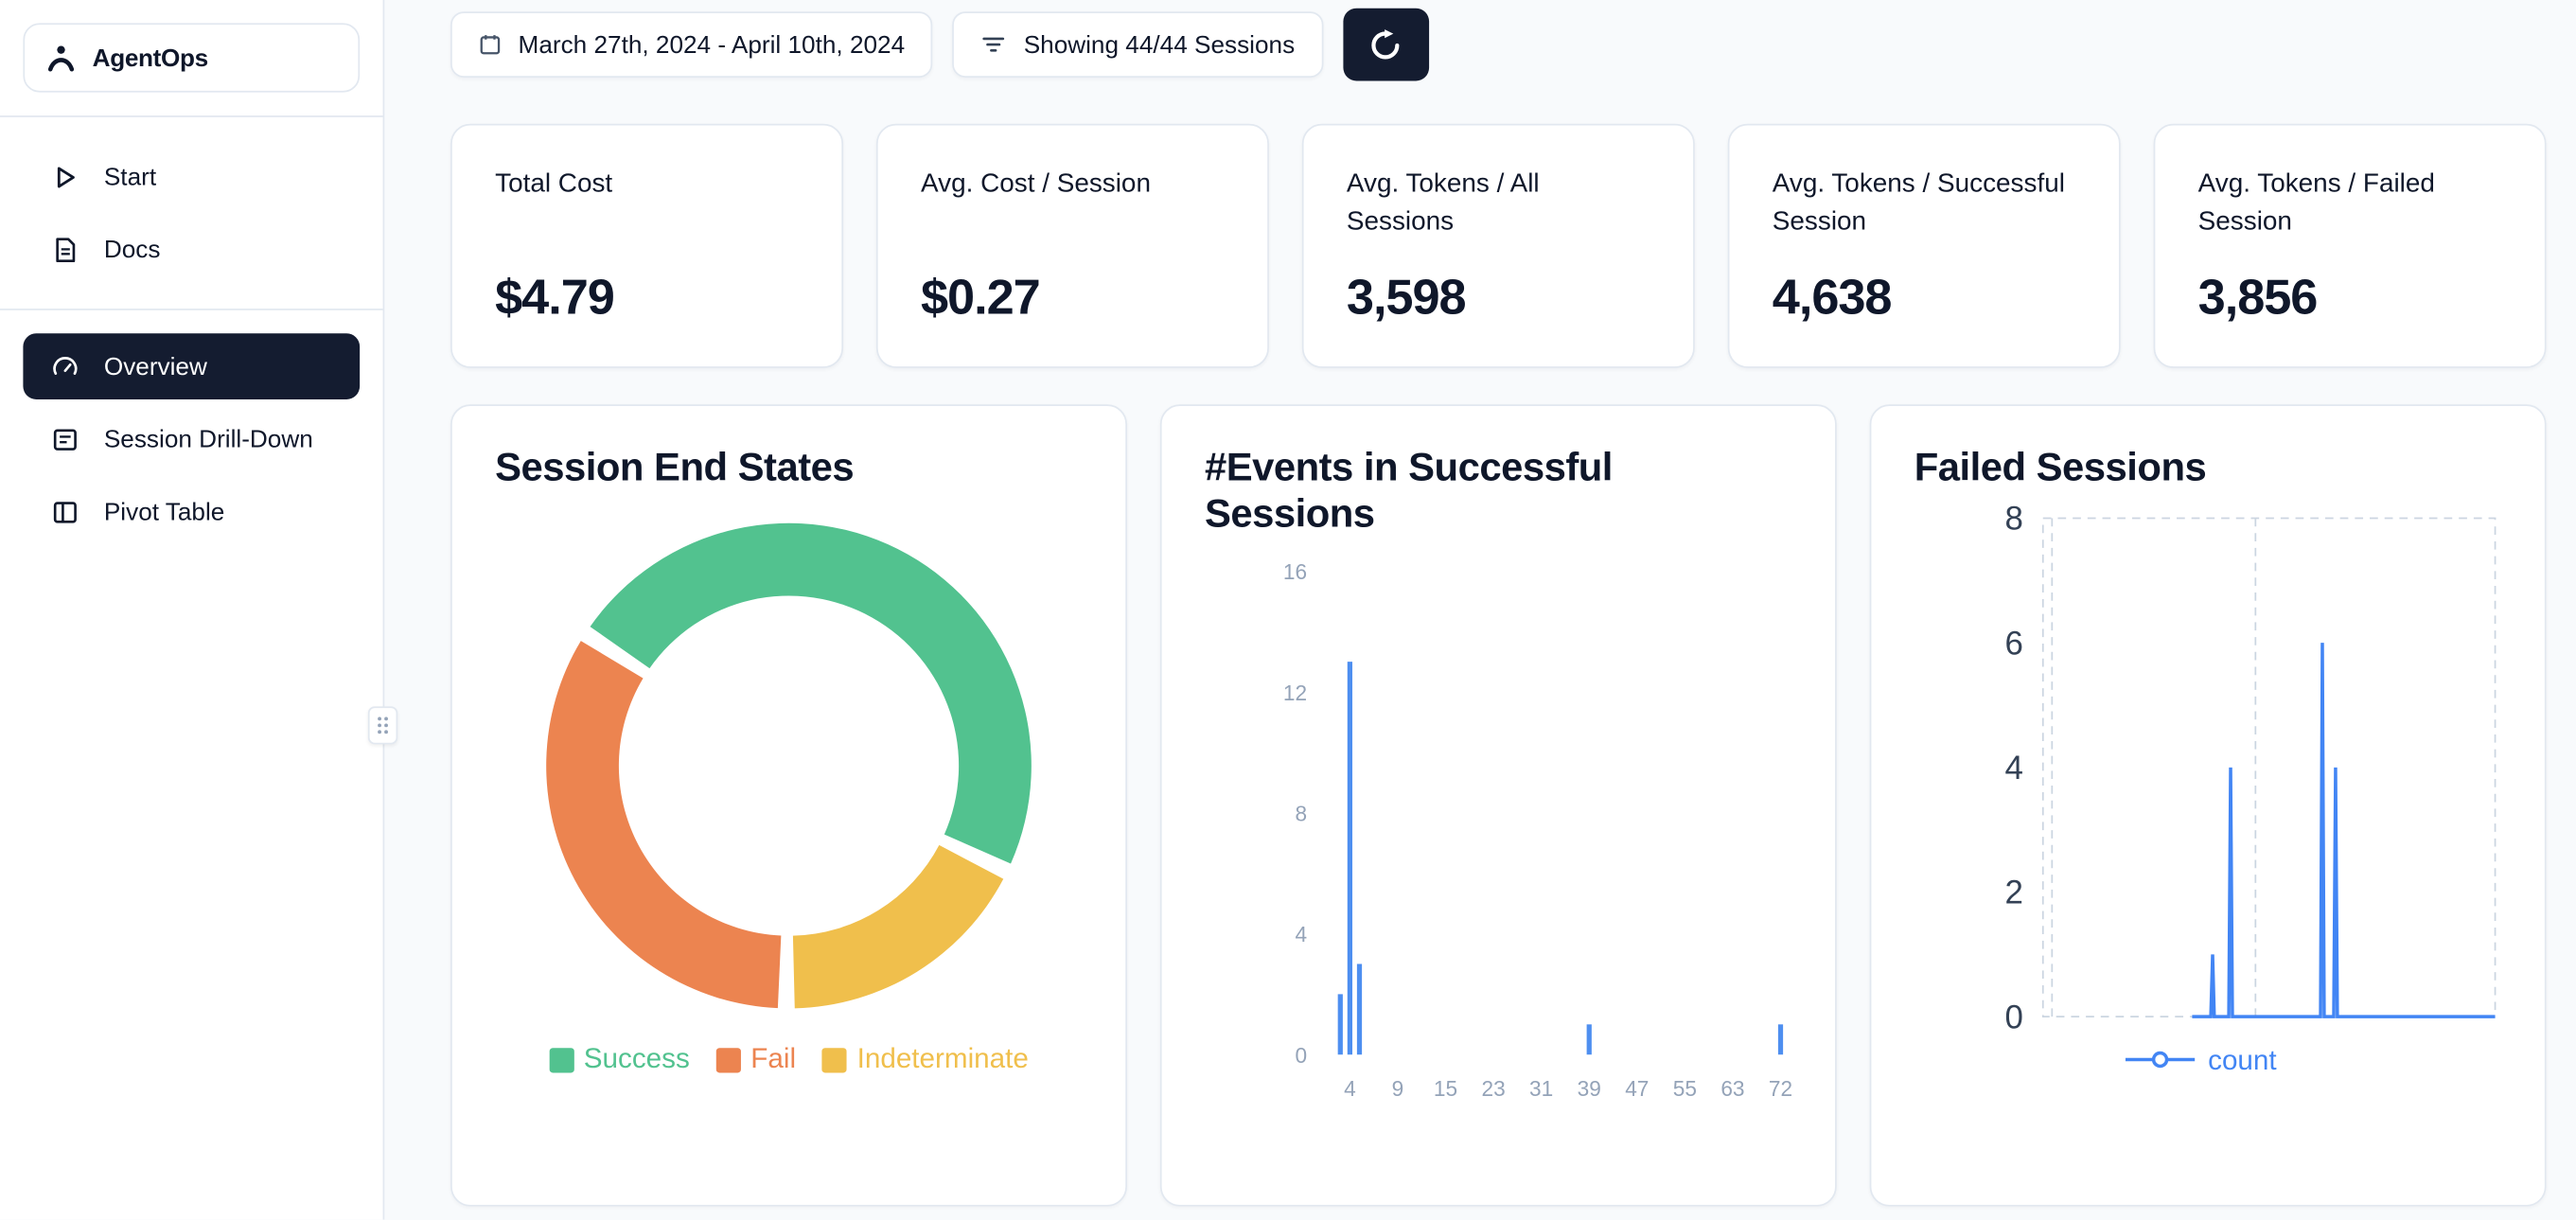  What do you see at coordinates (981, 298) in the screenshot?
I see `stat-value: $0.27` at bounding box center [981, 298].